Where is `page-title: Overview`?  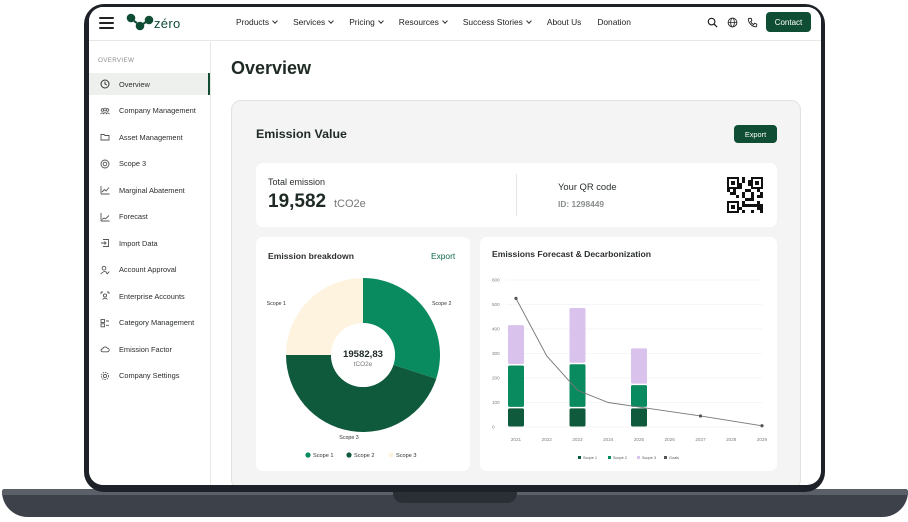 page-title: Overview is located at coordinates (271, 68).